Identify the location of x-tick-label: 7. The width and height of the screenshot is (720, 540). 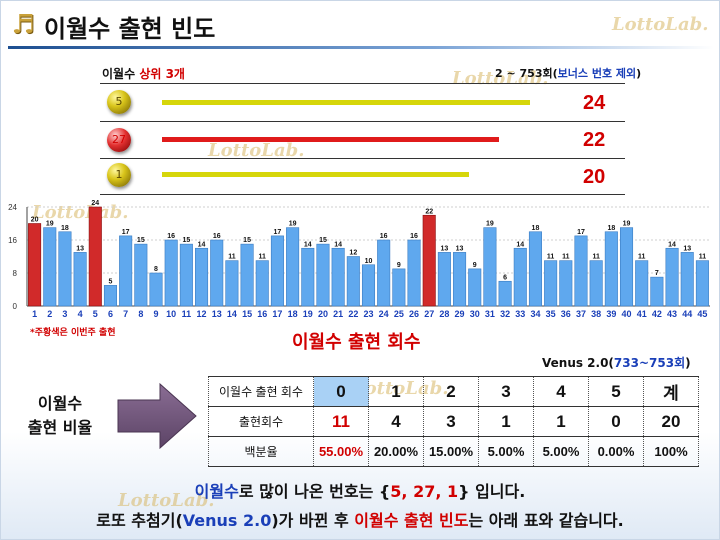
(125, 314).